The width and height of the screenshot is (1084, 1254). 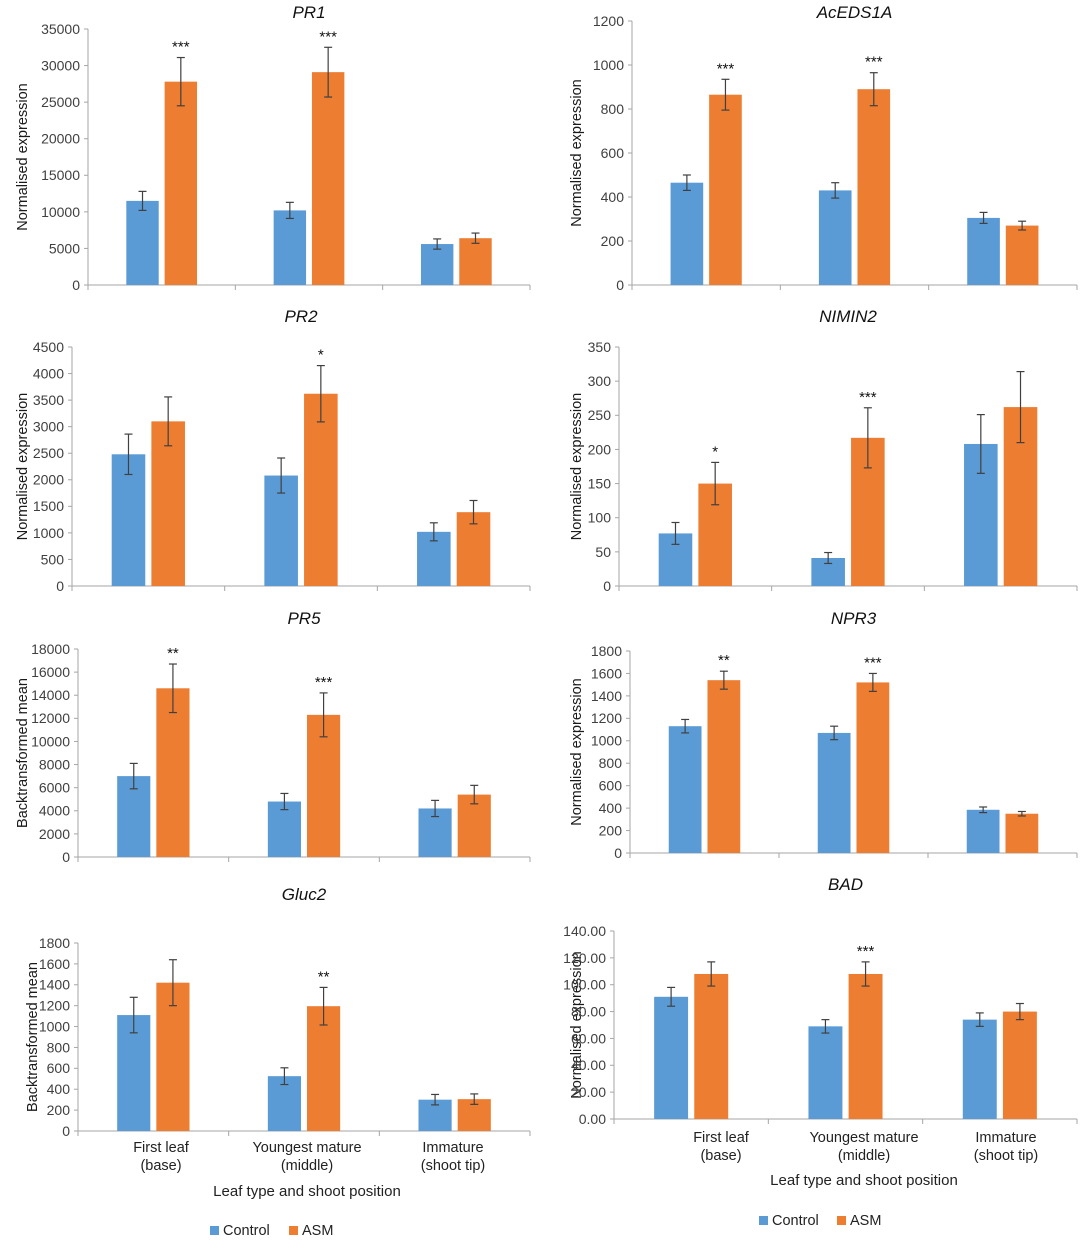 What do you see at coordinates (59, 1089) in the screenshot?
I see `y-tick-label: 400` at bounding box center [59, 1089].